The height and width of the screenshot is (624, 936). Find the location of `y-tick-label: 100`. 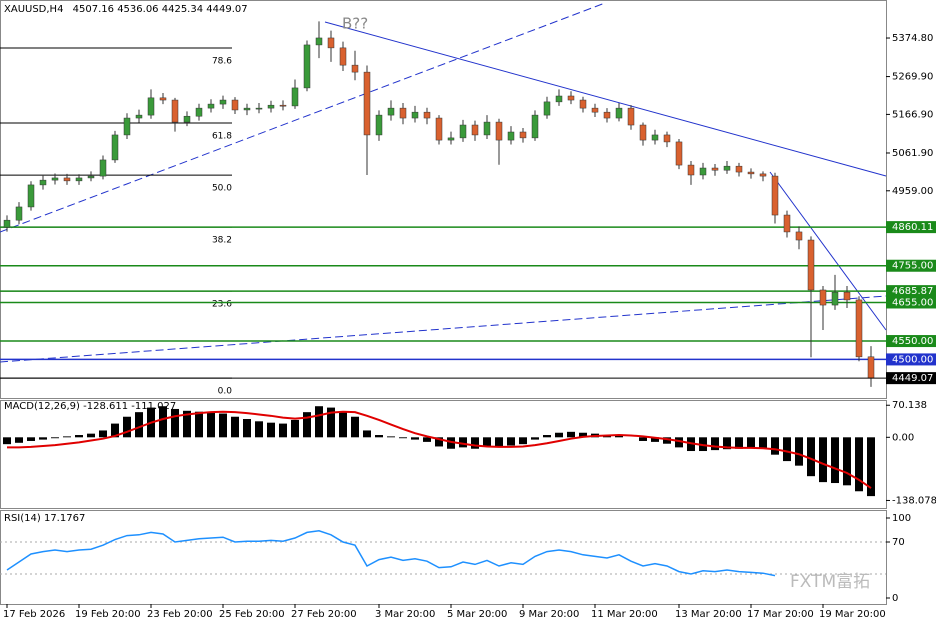

y-tick-label: 100 is located at coordinates (901, 518).